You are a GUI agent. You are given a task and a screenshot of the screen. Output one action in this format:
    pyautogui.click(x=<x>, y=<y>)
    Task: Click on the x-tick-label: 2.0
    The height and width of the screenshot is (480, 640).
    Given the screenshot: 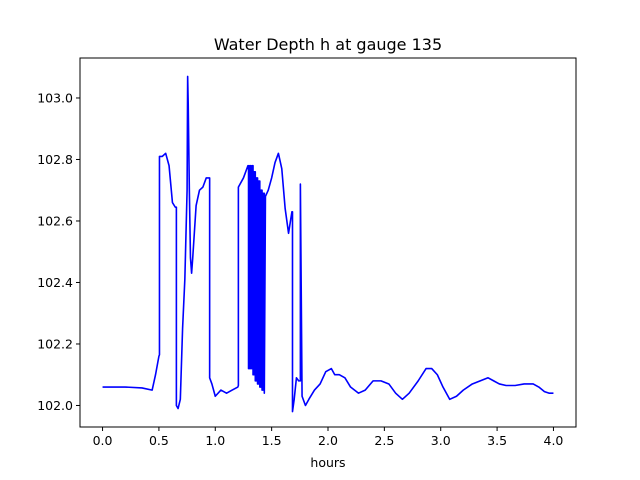 What is the action you would take?
    pyautogui.click(x=328, y=440)
    